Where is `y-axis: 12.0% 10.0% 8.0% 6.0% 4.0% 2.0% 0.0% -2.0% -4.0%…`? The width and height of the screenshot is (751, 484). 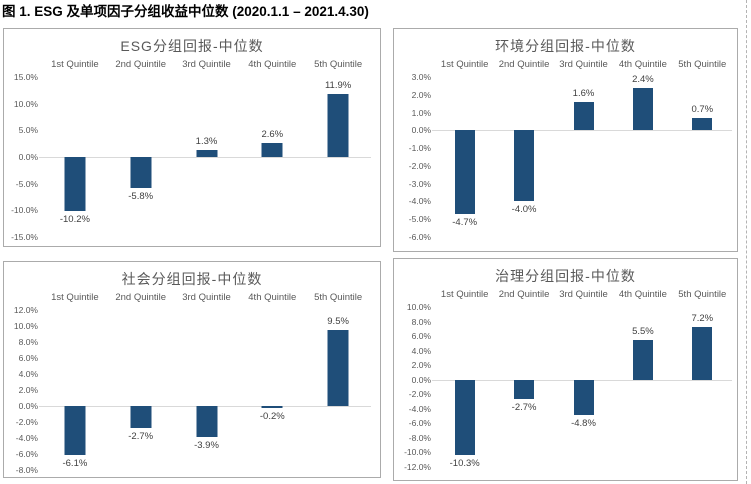 y-axis: 12.0% 10.0% 8.0% 6.0% 4.0% 2.0% 0.0% -2.0% -4.0%… is located at coordinates (21, 390).